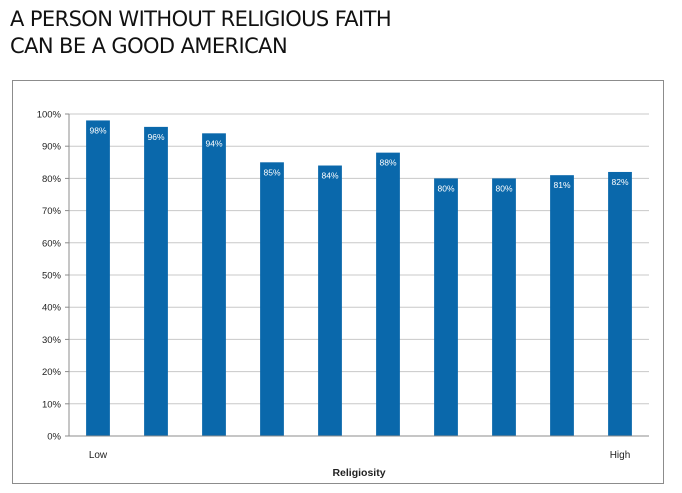 The image size is (682, 493). I want to click on y-tick-label: 80%, so click(52, 179).